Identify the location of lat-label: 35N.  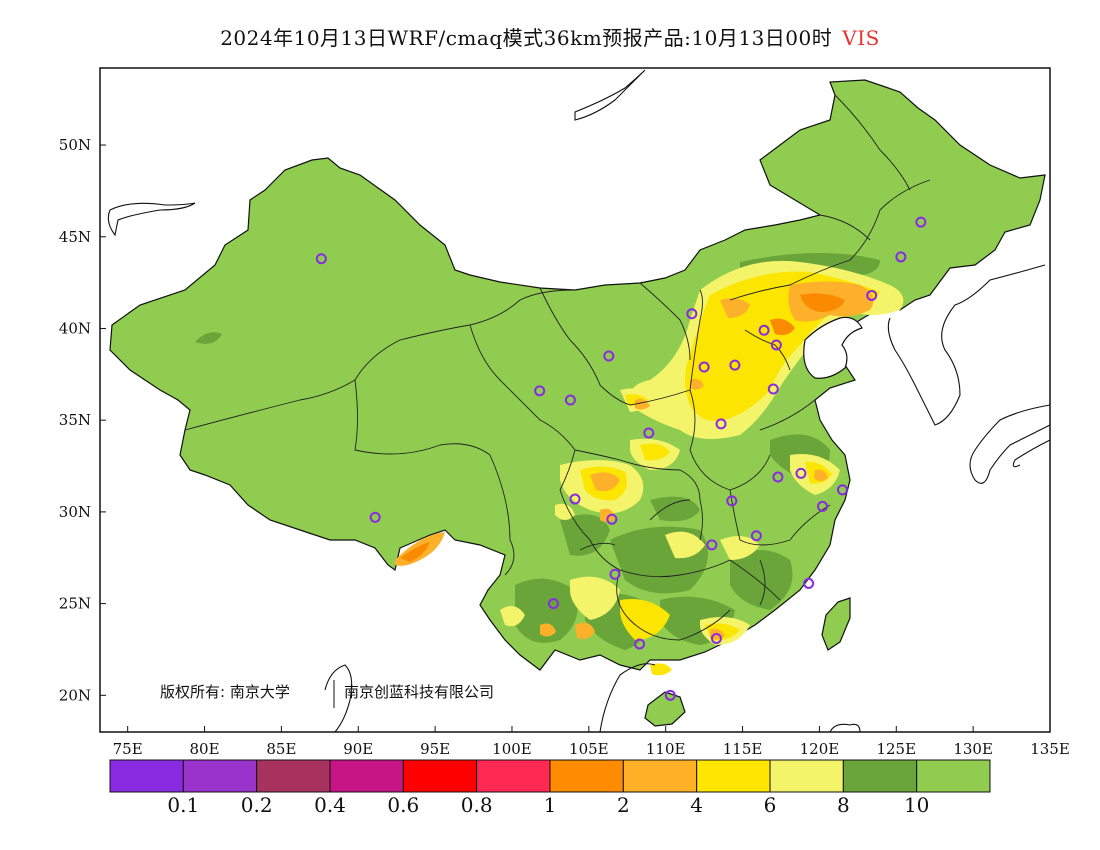
(75, 420).